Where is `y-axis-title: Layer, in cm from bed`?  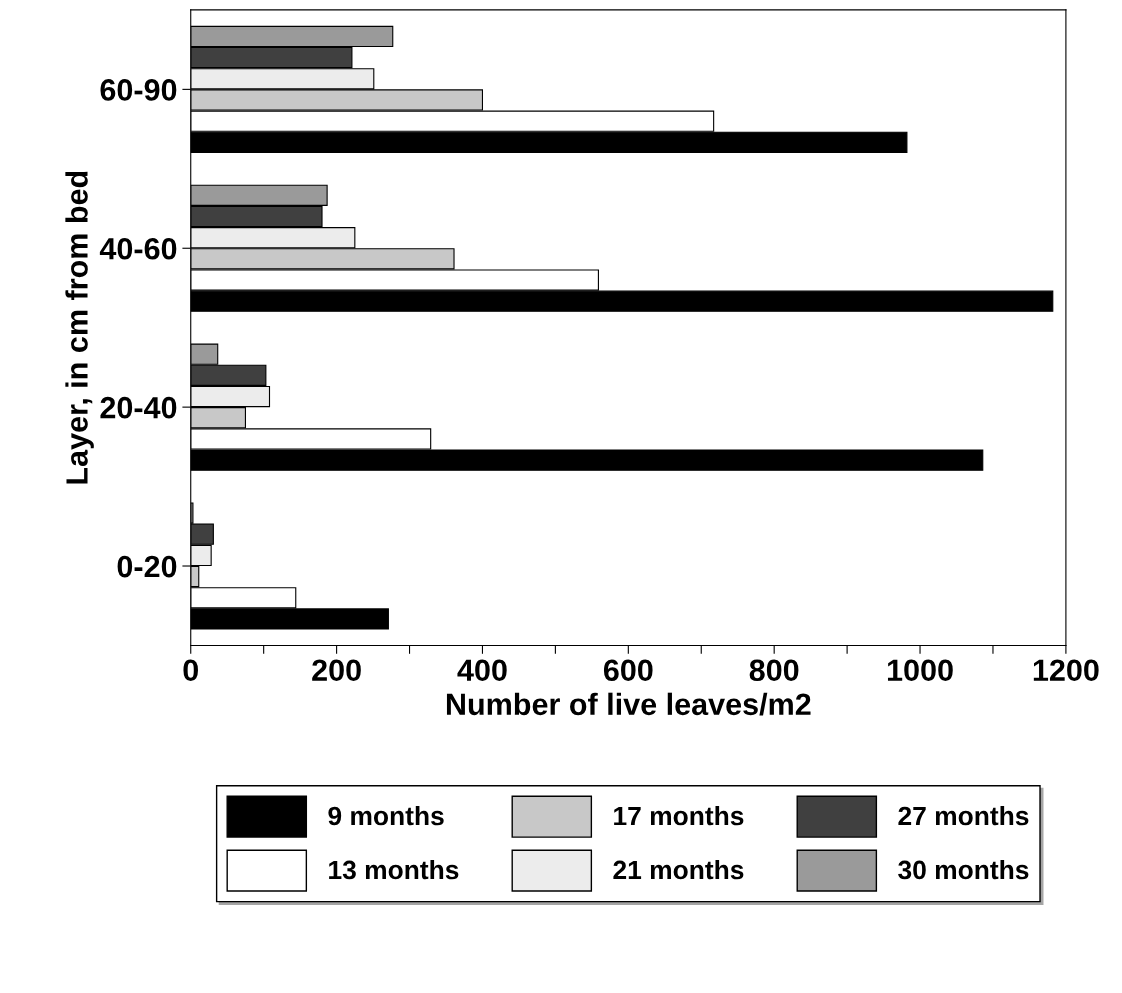 y-axis-title: Layer, in cm from bed is located at coordinates (79, 327).